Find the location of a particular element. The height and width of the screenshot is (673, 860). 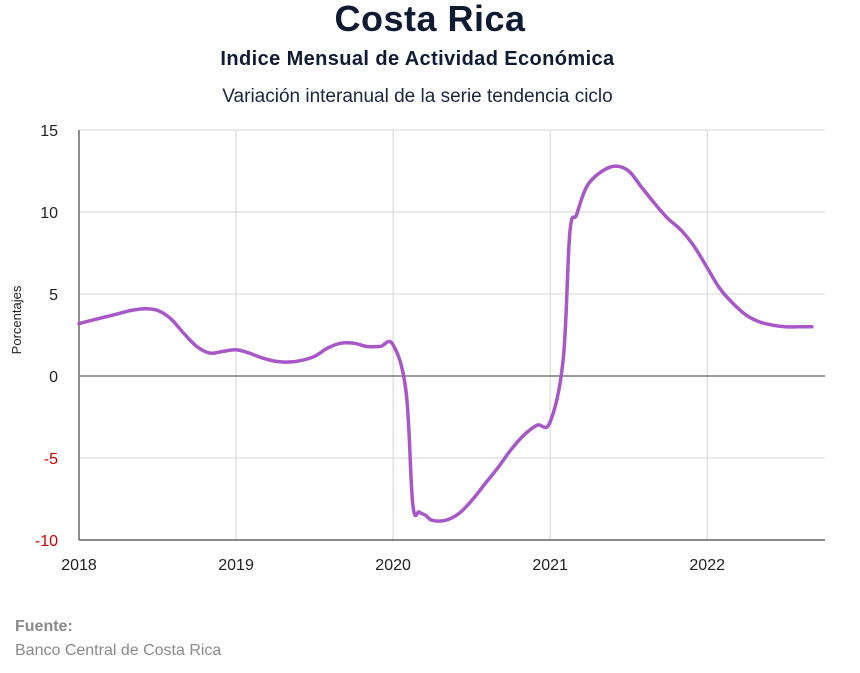

chart-title: Costa Rica is located at coordinates (430, 19).